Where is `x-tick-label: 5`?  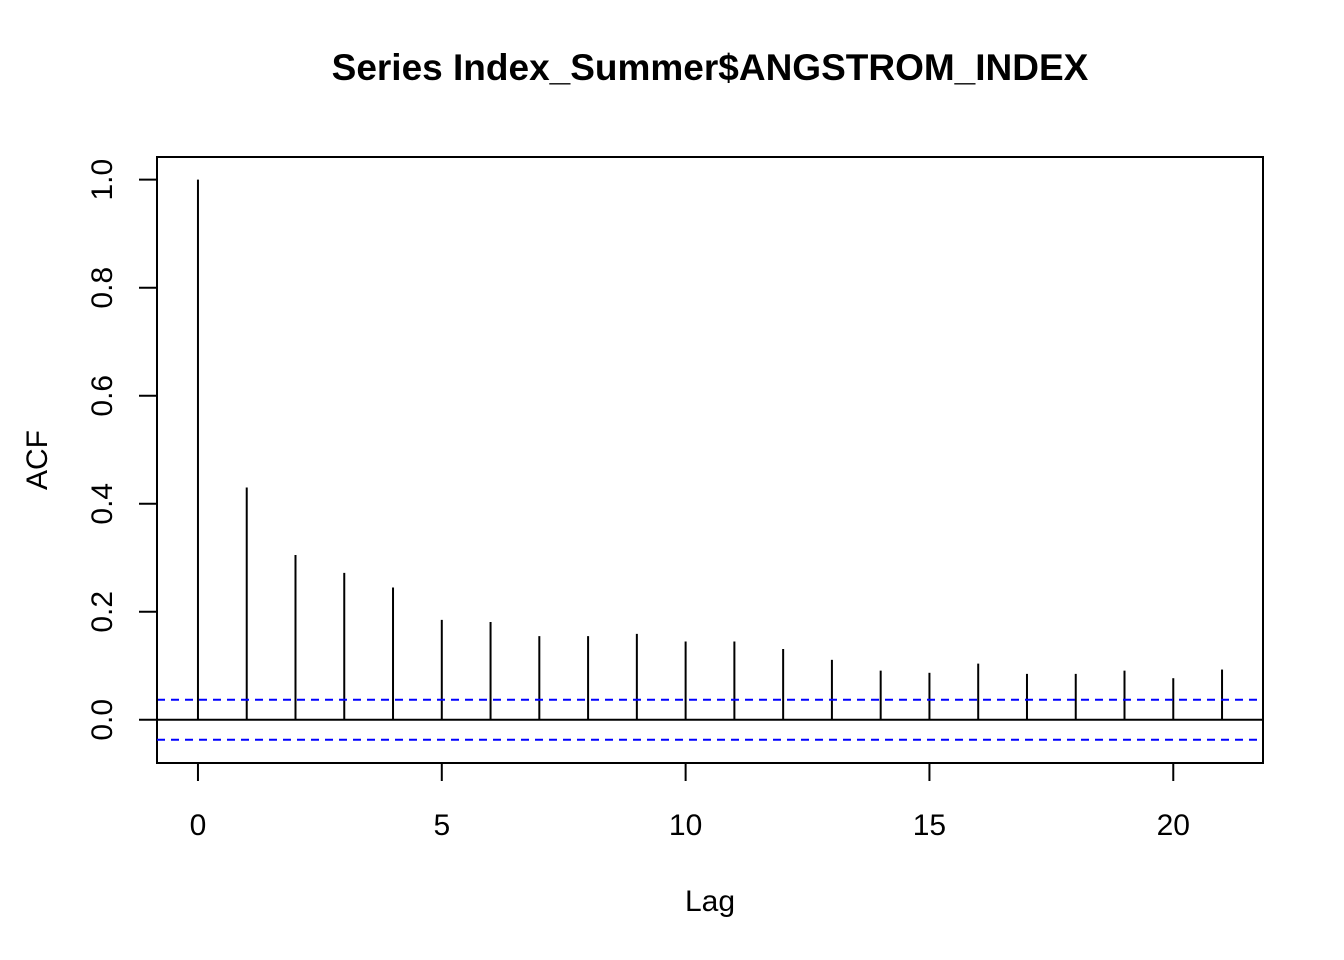 x-tick-label: 5 is located at coordinates (441, 825).